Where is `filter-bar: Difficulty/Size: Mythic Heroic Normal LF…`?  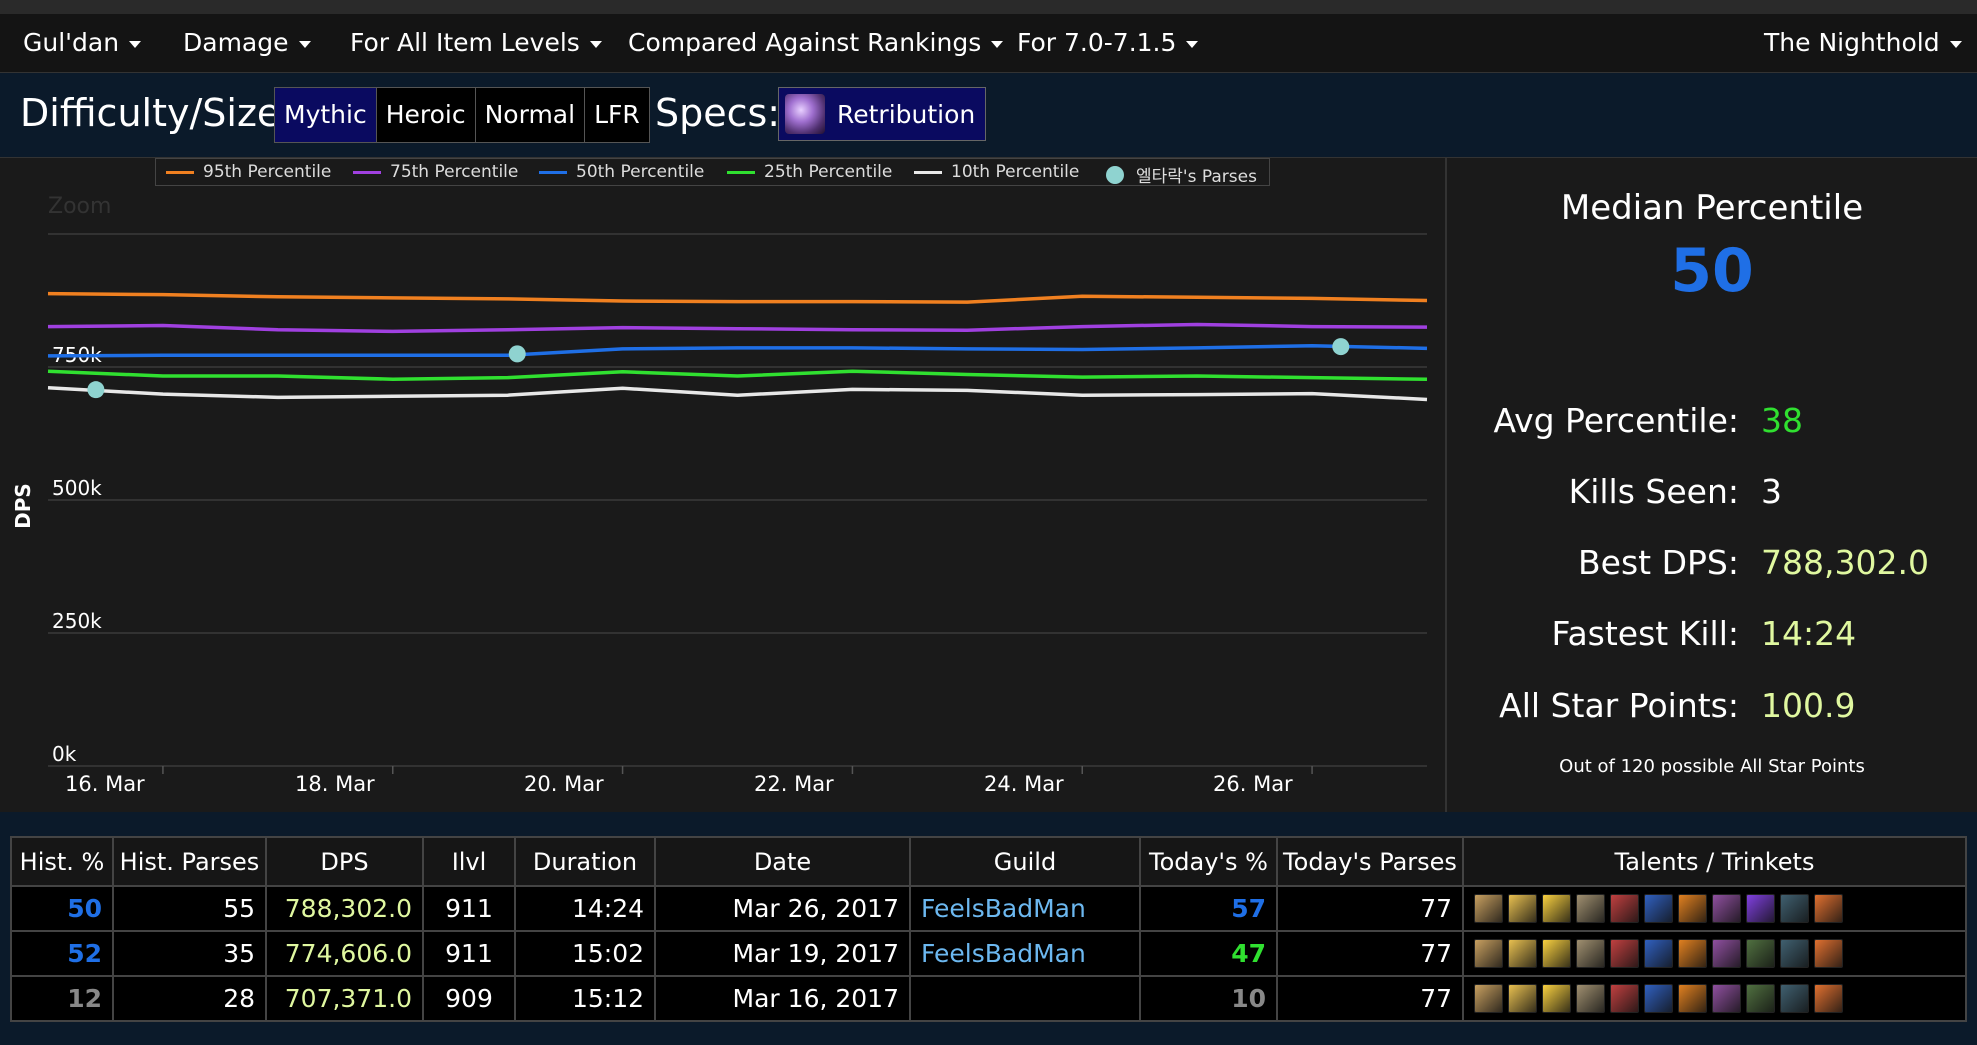
filter-bar: Difficulty/Size: Mythic Heroic Normal LF… is located at coordinates (988, 115).